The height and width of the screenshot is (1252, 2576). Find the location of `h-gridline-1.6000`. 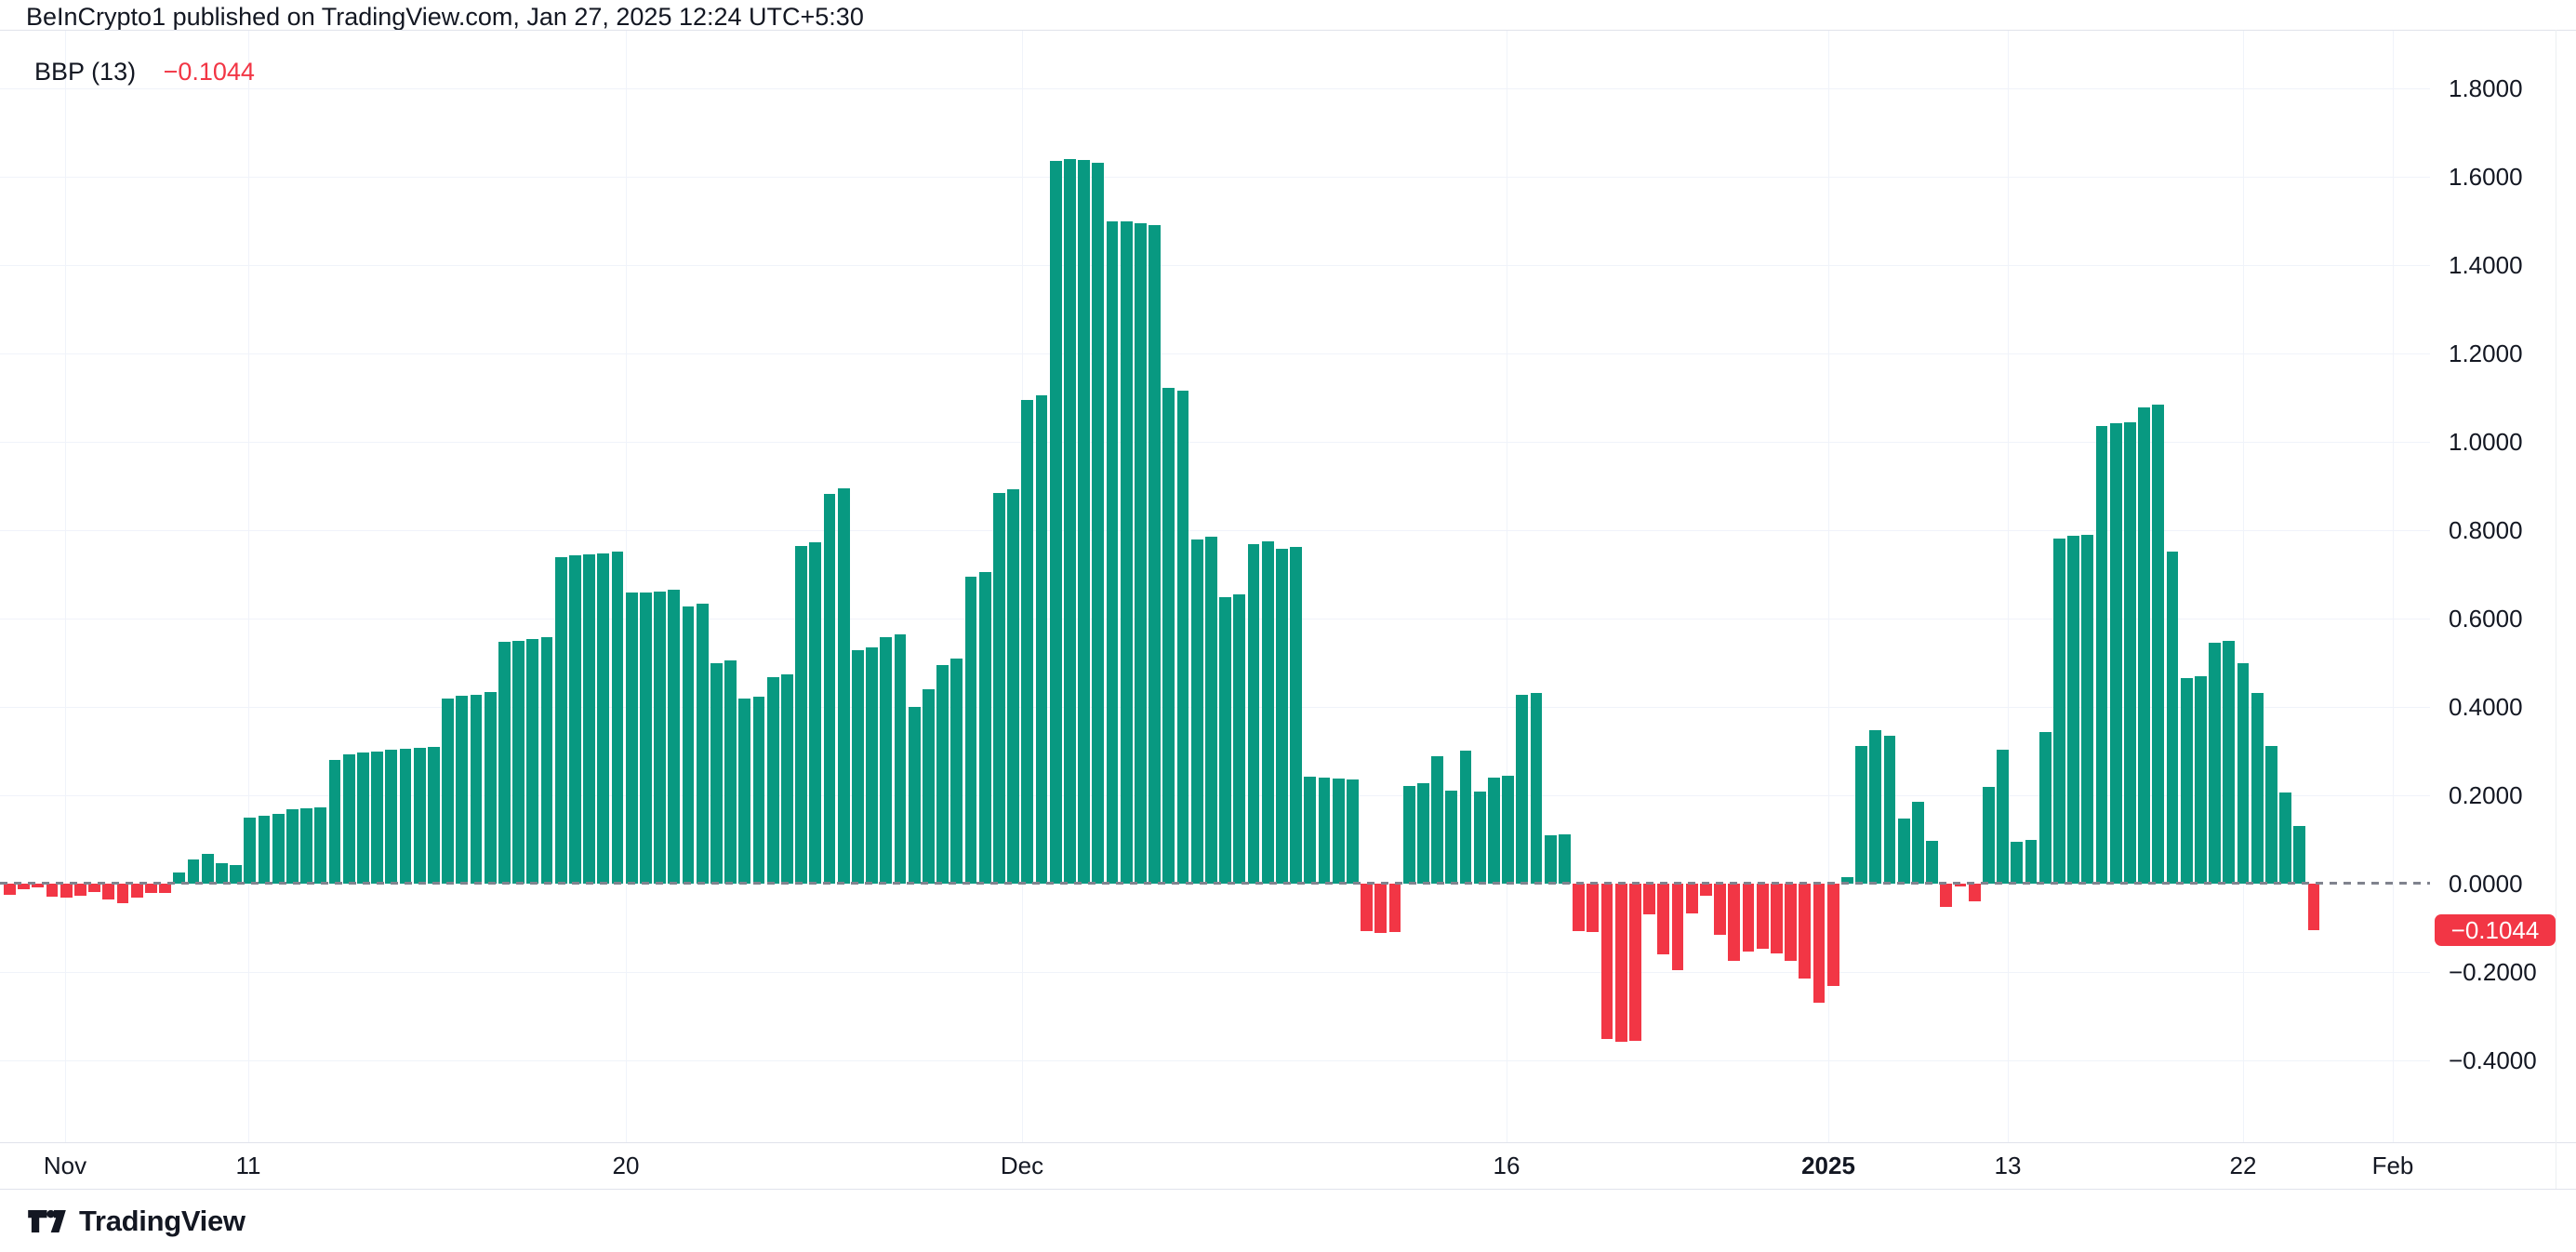

h-gridline-1.6000 is located at coordinates (1215, 177).